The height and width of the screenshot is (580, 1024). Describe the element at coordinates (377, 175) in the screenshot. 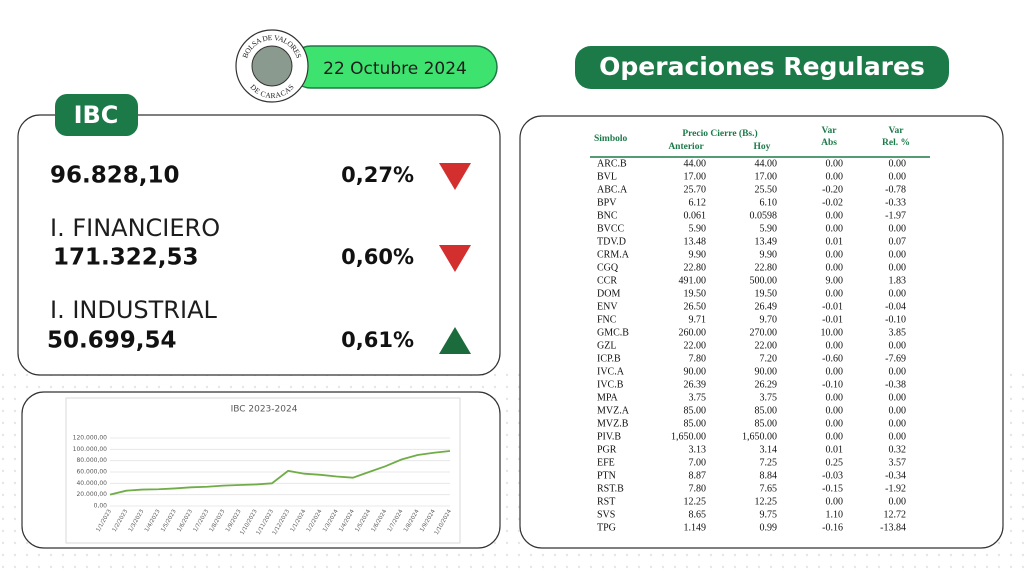

I see `index-change: 0,27%` at that location.